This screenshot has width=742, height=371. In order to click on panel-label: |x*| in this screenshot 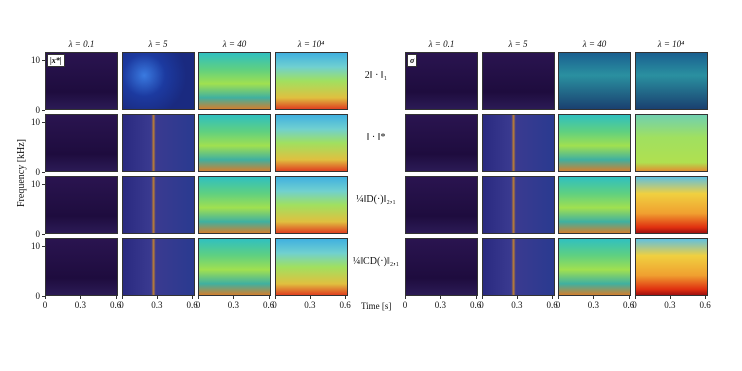, I will do `click(56, 60)`.